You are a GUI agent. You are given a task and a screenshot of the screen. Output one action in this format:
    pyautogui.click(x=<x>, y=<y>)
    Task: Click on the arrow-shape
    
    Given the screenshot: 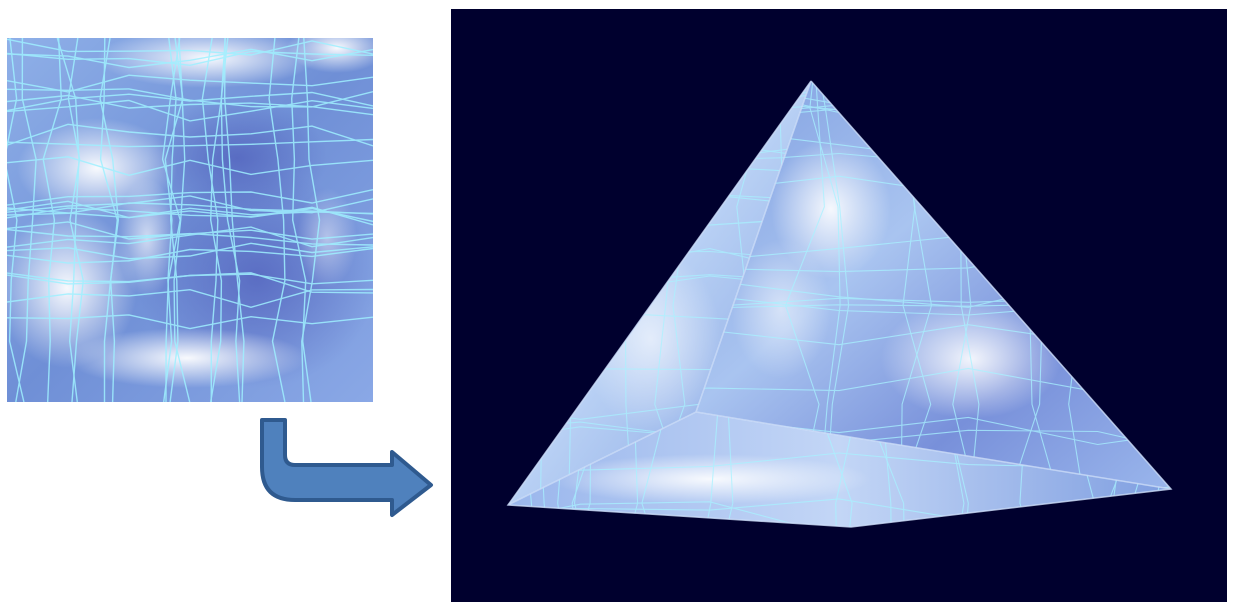 What is the action you would take?
    pyautogui.click(x=346, y=467)
    